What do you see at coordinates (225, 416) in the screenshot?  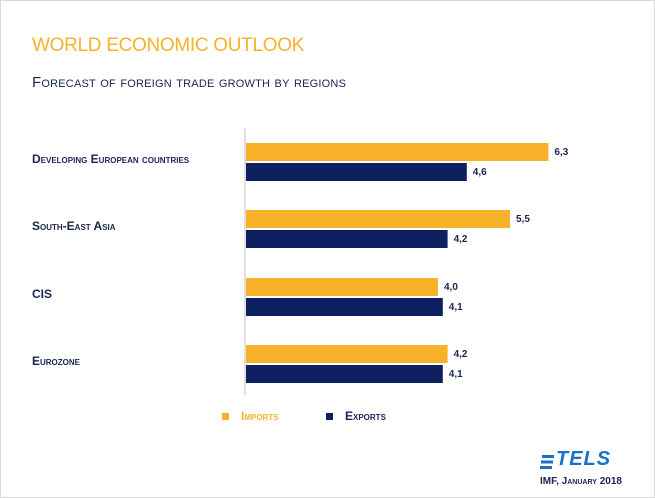 I see `legend-swatch-imports` at bounding box center [225, 416].